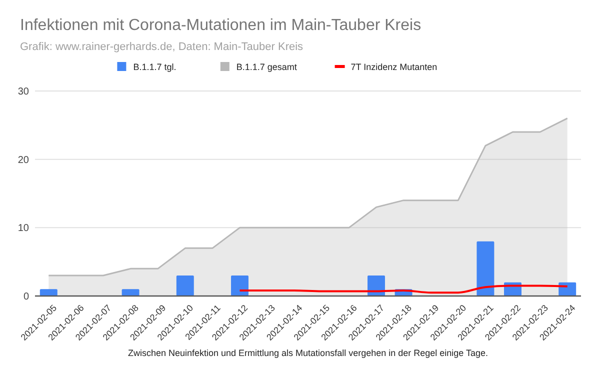  I want to click on chart-subtitle: Grafik: www.rainer-gerhards.de, Daten: Main-Tauber Kreis, so click(162, 47).